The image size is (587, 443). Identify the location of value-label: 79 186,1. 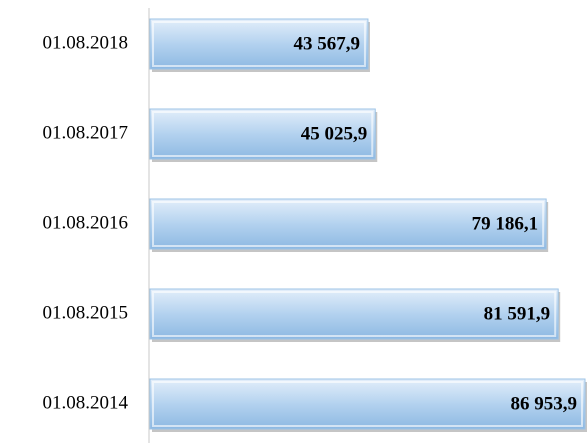
(505, 223).